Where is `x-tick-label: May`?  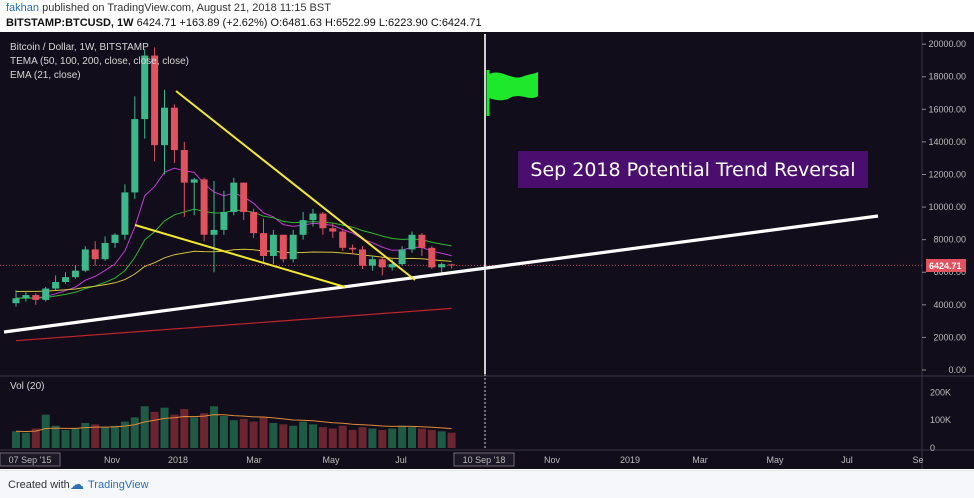 x-tick-label: May is located at coordinates (775, 460).